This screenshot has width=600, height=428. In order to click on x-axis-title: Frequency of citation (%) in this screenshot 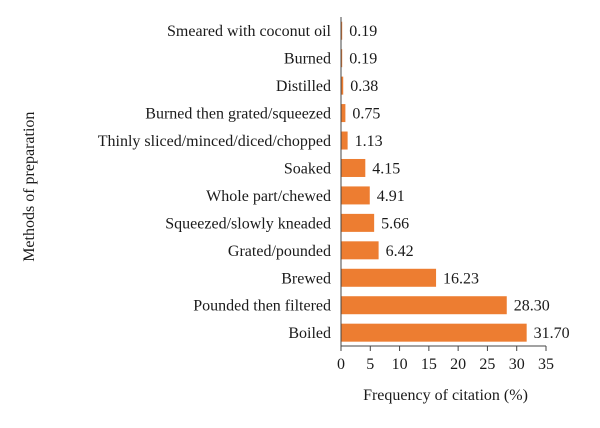, I will do `click(445, 395)`.